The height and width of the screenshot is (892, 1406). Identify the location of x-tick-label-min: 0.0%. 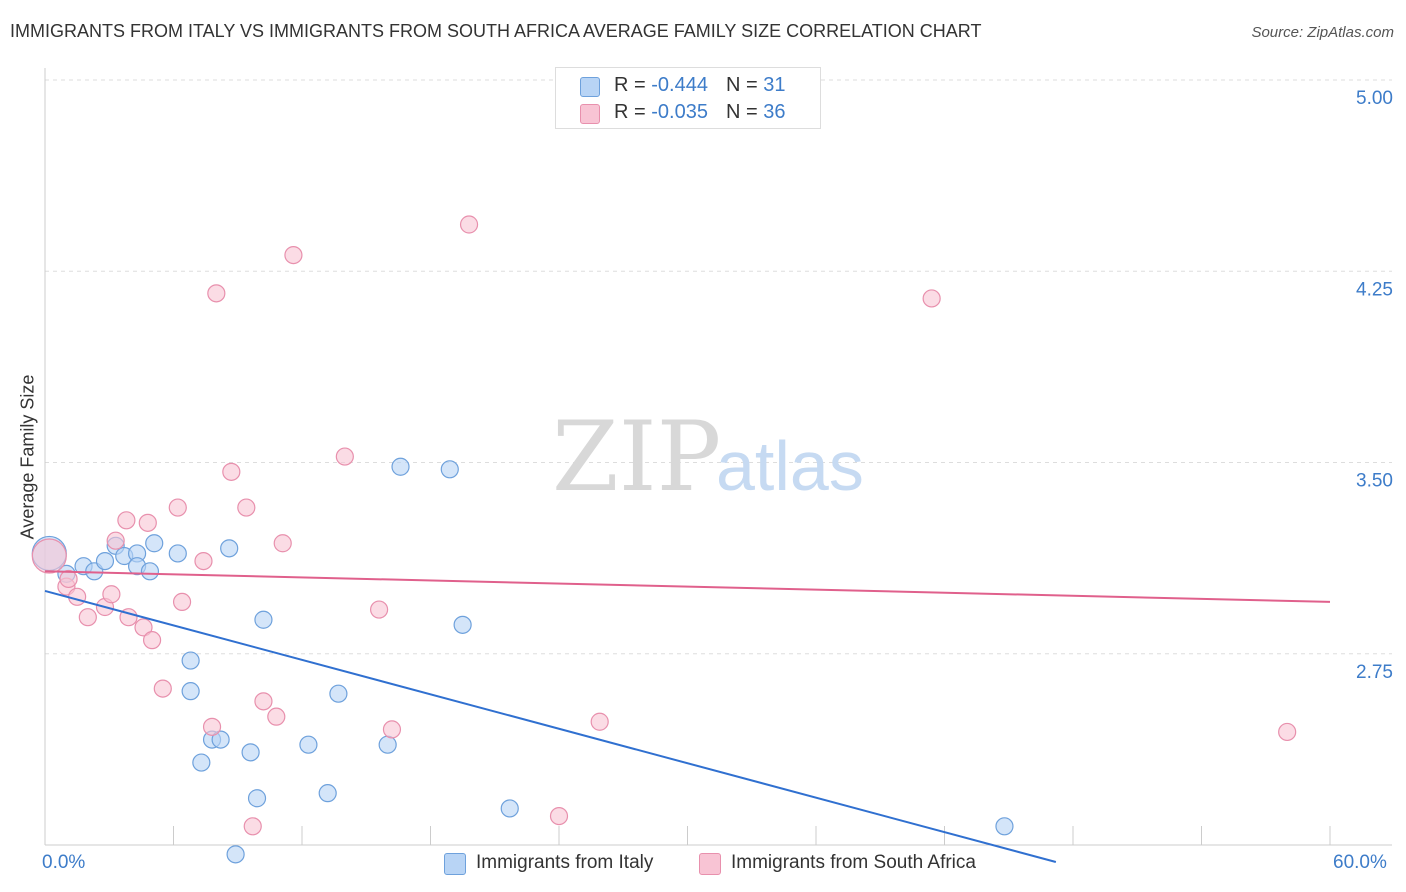
(64, 862).